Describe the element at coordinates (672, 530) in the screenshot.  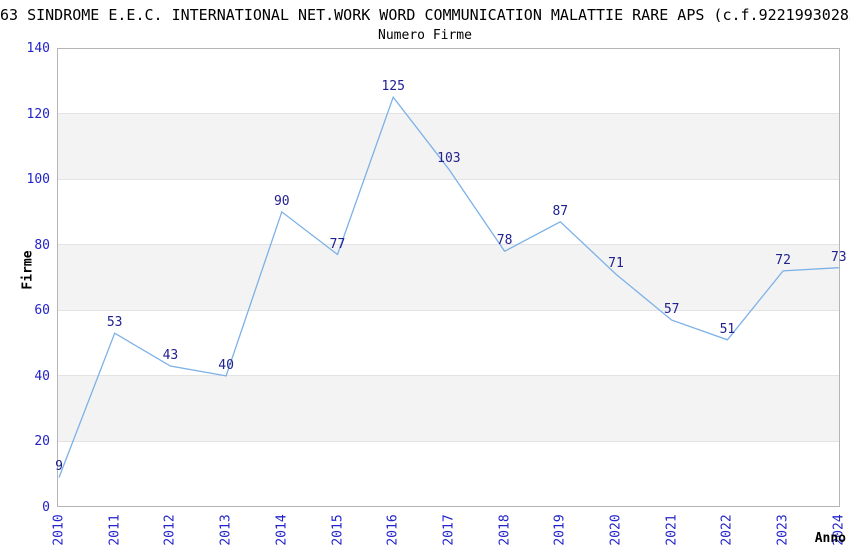
I see `x-tick-label: 2021` at that location.